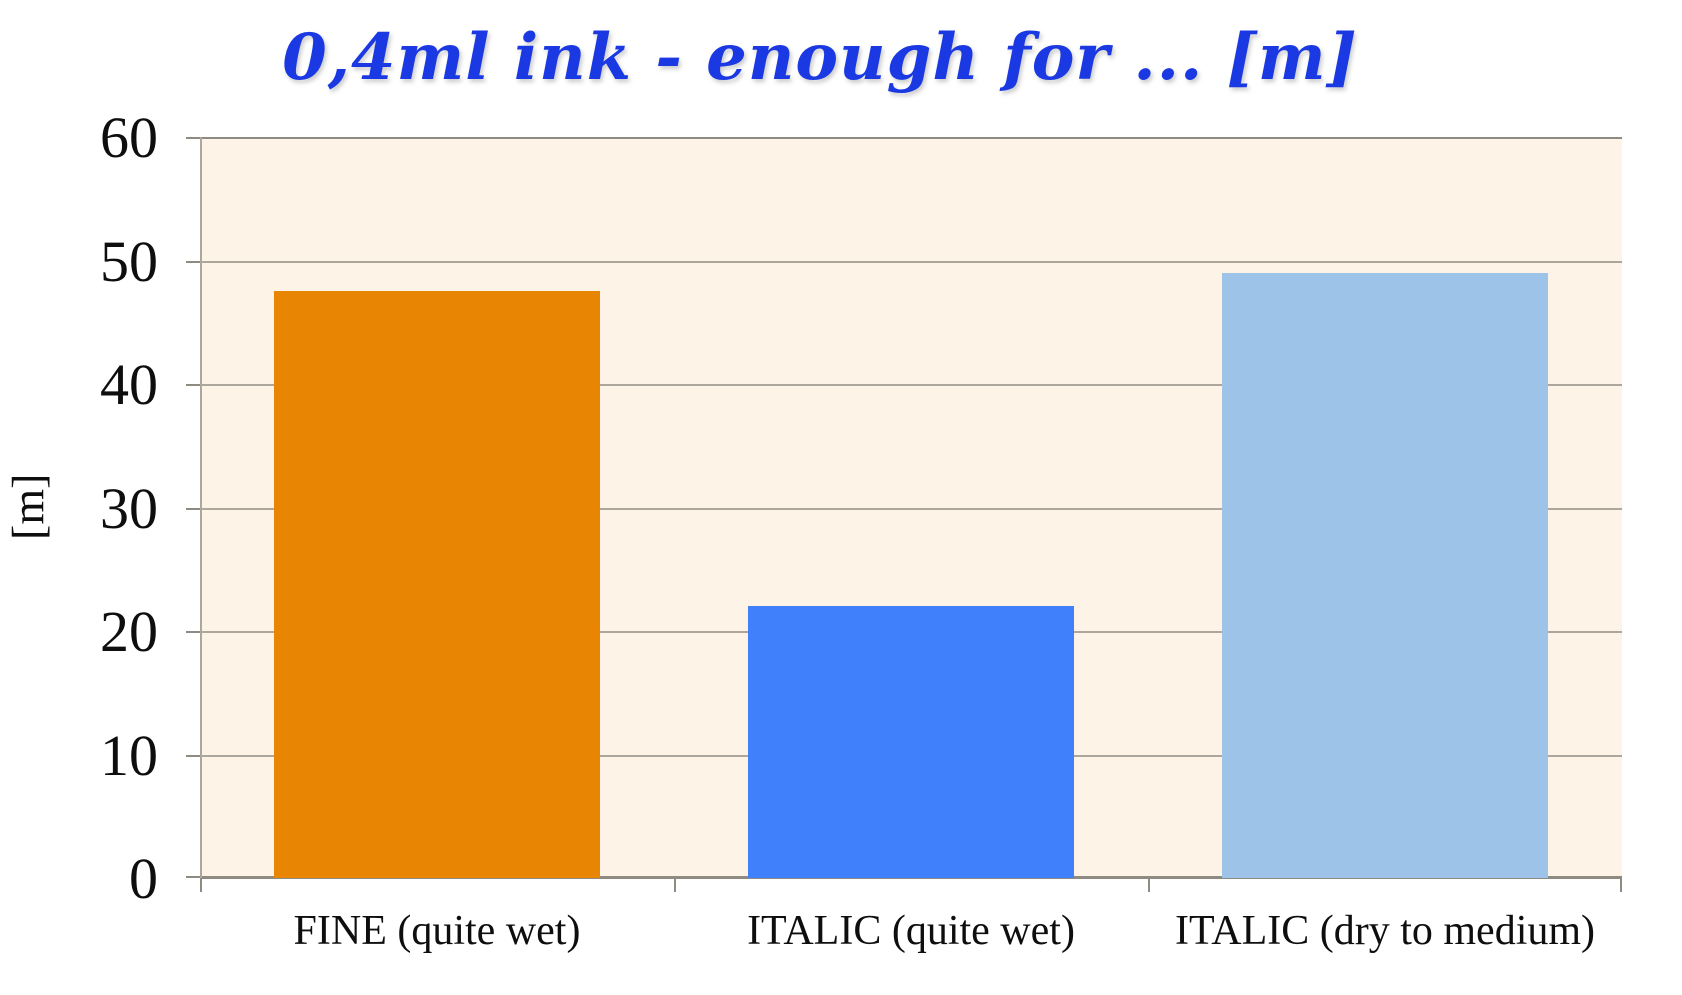  I want to click on y-tick-label-60: 60, so click(129, 137).